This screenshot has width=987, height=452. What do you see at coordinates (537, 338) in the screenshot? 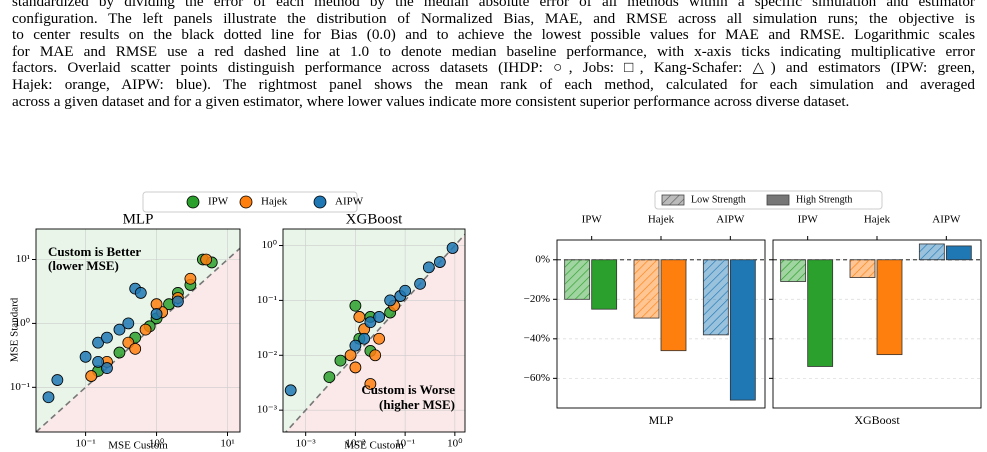
I see `y-tick-label: −40%` at bounding box center [537, 338].